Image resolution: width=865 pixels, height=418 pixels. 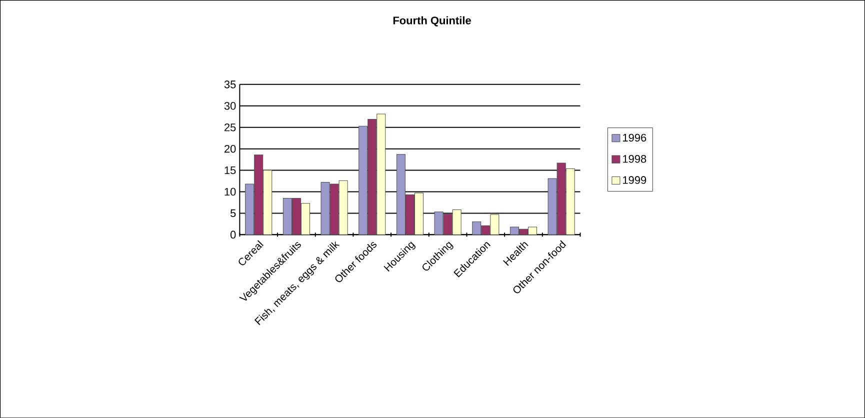 I want to click on y-tick-label: 25, so click(x=230, y=127).